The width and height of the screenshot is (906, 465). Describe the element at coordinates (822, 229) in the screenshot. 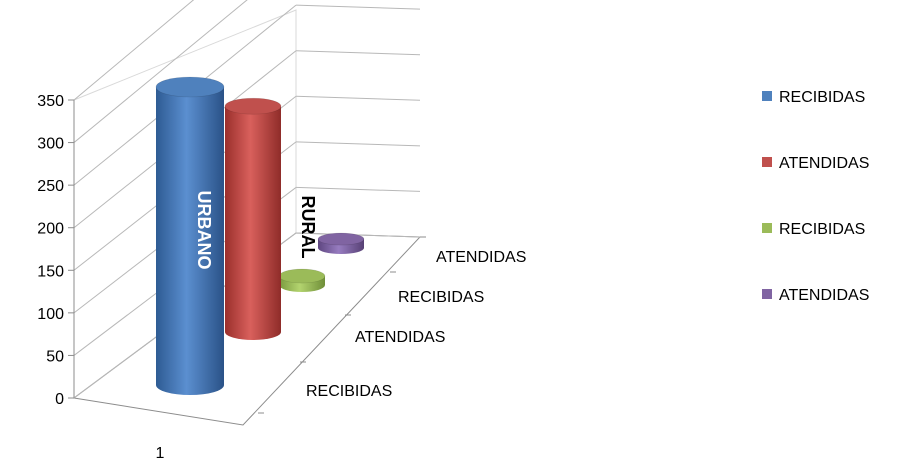

I see `legend-label-2: RECIBIDAS` at that location.